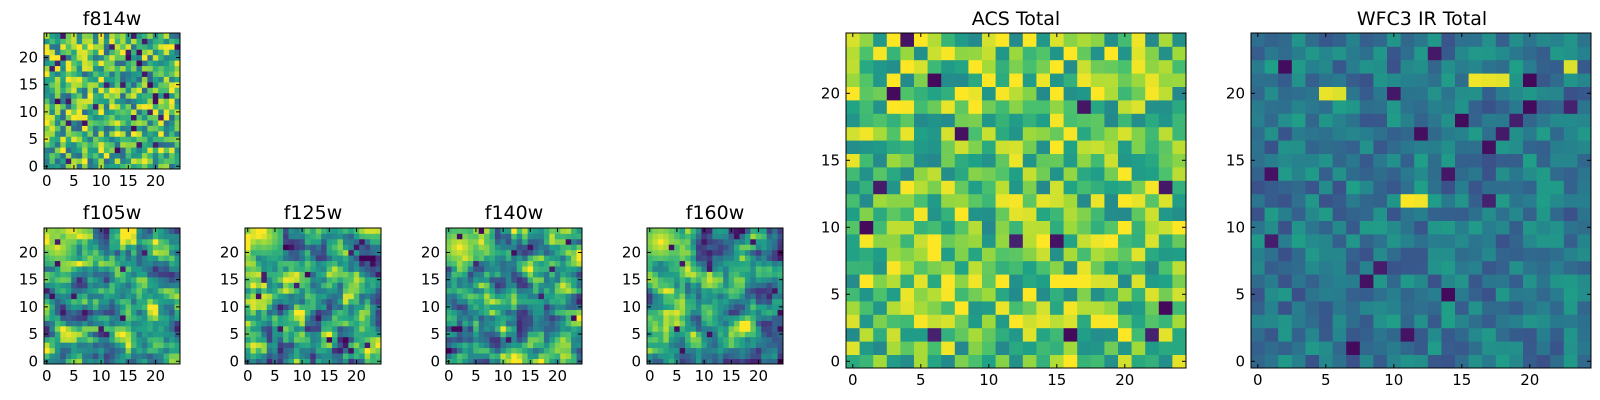 This screenshot has width=1600, height=400. What do you see at coordinates (631, 280) in the screenshot?
I see `y-tick-label: 15` at bounding box center [631, 280].